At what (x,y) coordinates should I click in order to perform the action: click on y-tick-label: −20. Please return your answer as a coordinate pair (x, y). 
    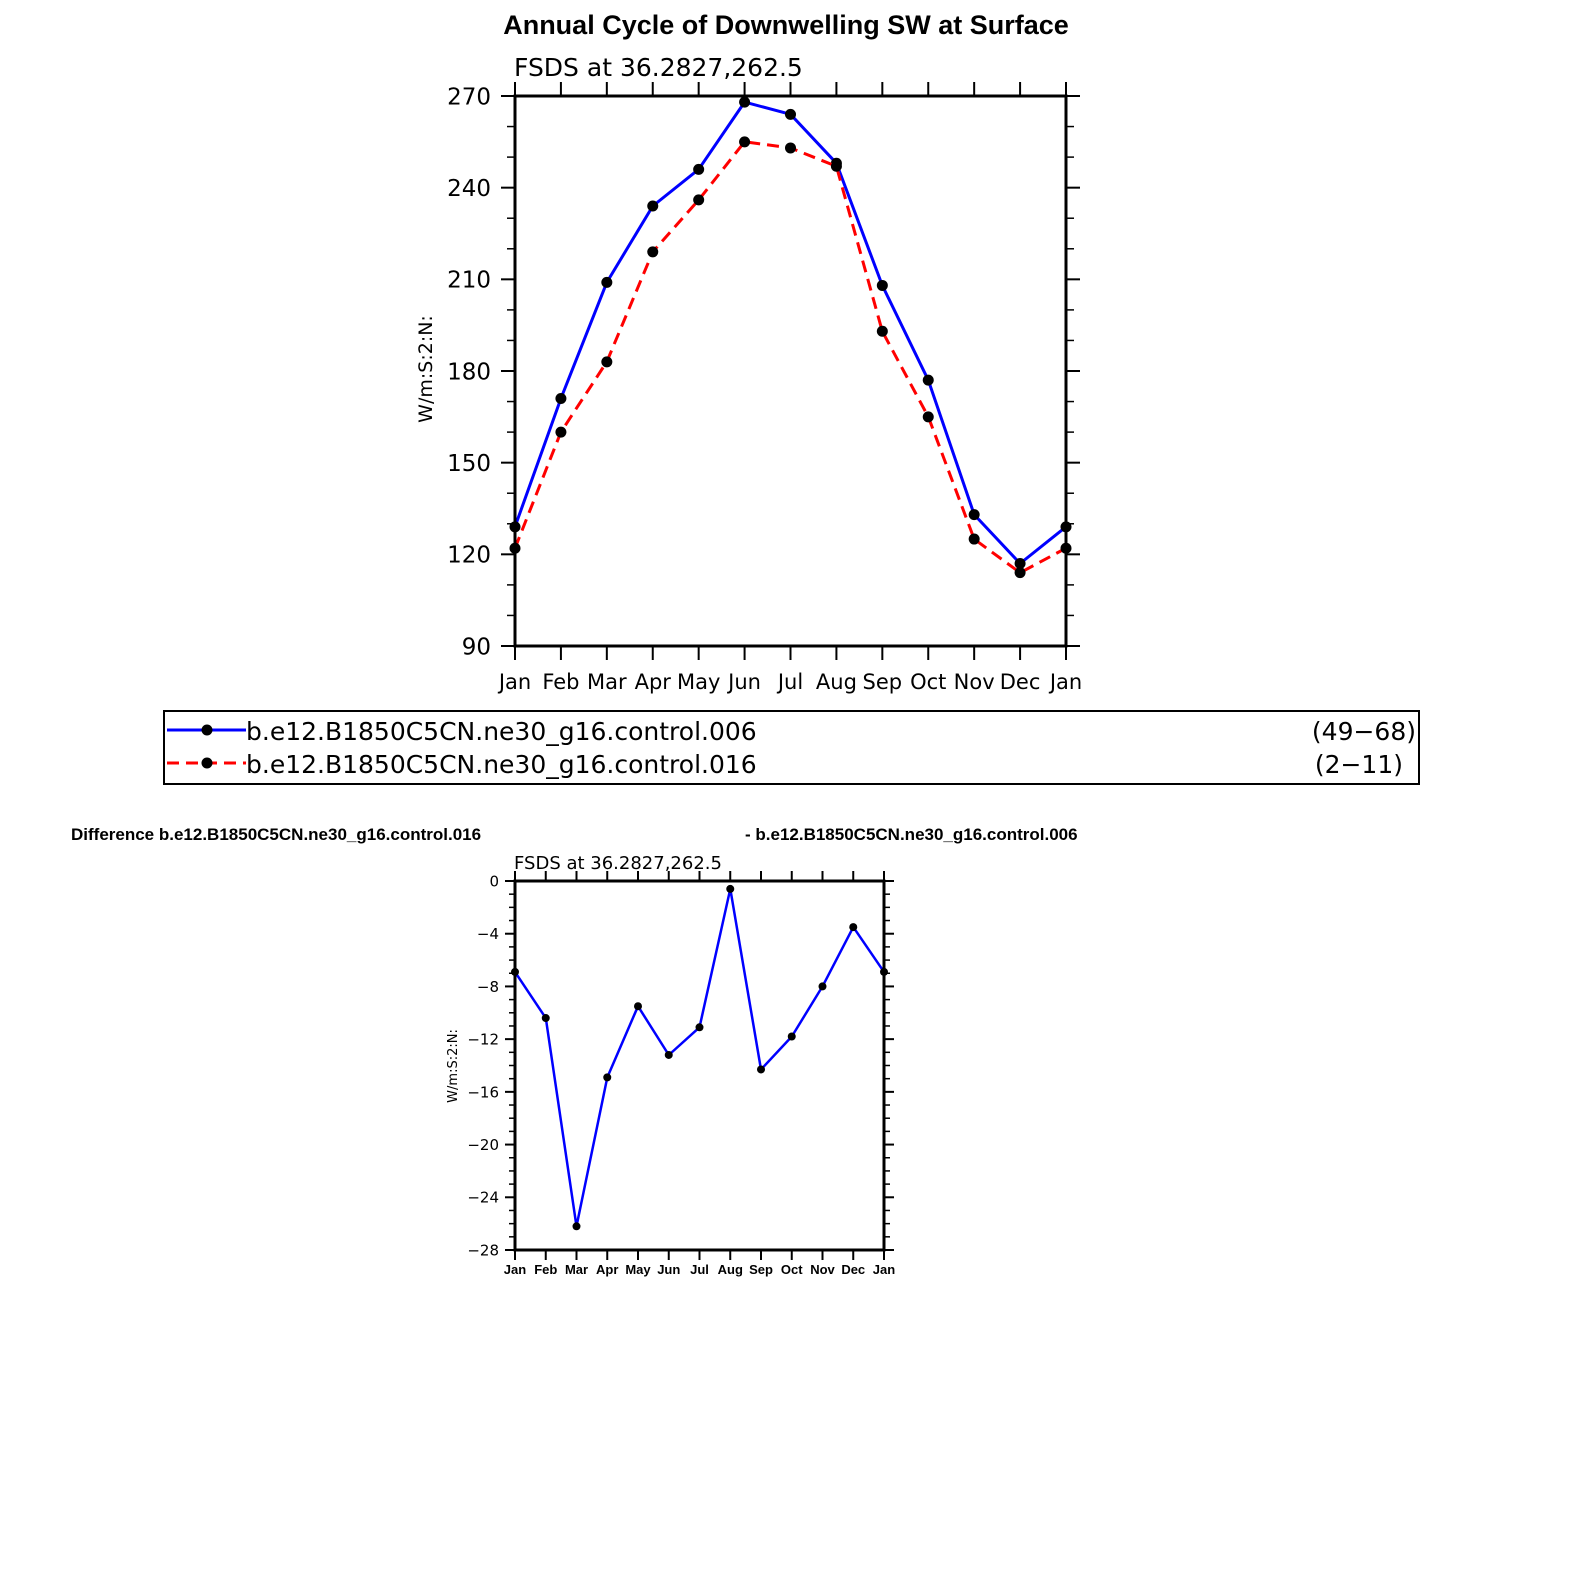
    Looking at the image, I should click on (483, 1145).